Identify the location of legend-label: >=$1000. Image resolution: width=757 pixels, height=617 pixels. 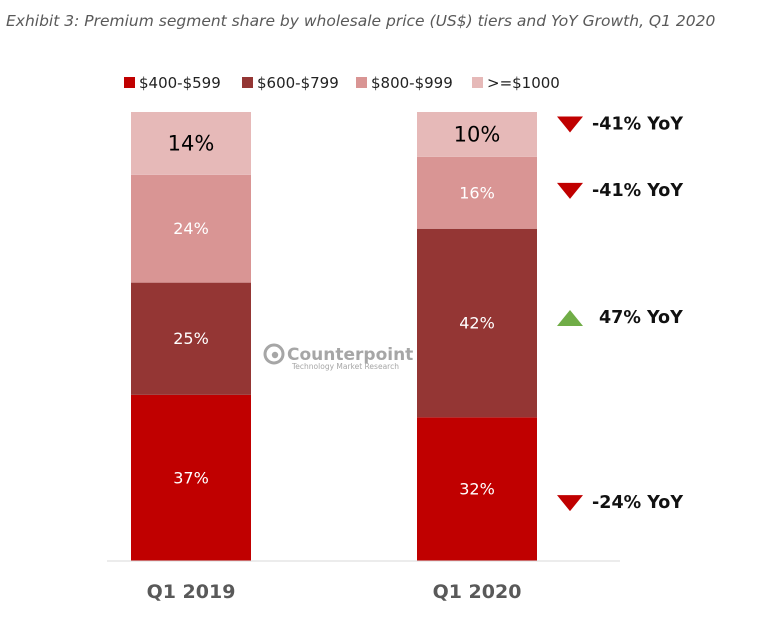
(523, 83).